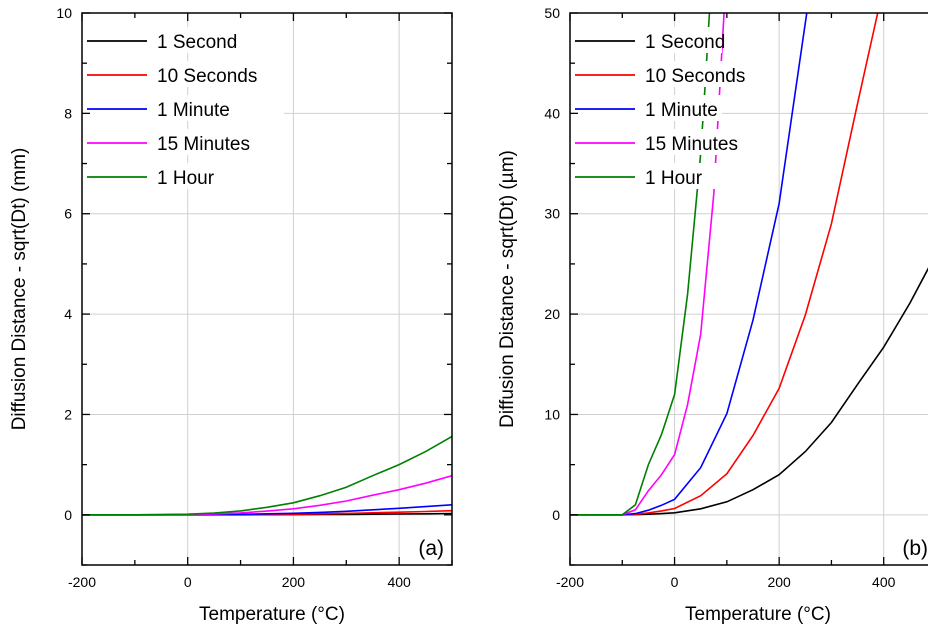 The image size is (928, 636). What do you see at coordinates (552, 314) in the screenshot?
I see `y-tick-label: 20` at bounding box center [552, 314].